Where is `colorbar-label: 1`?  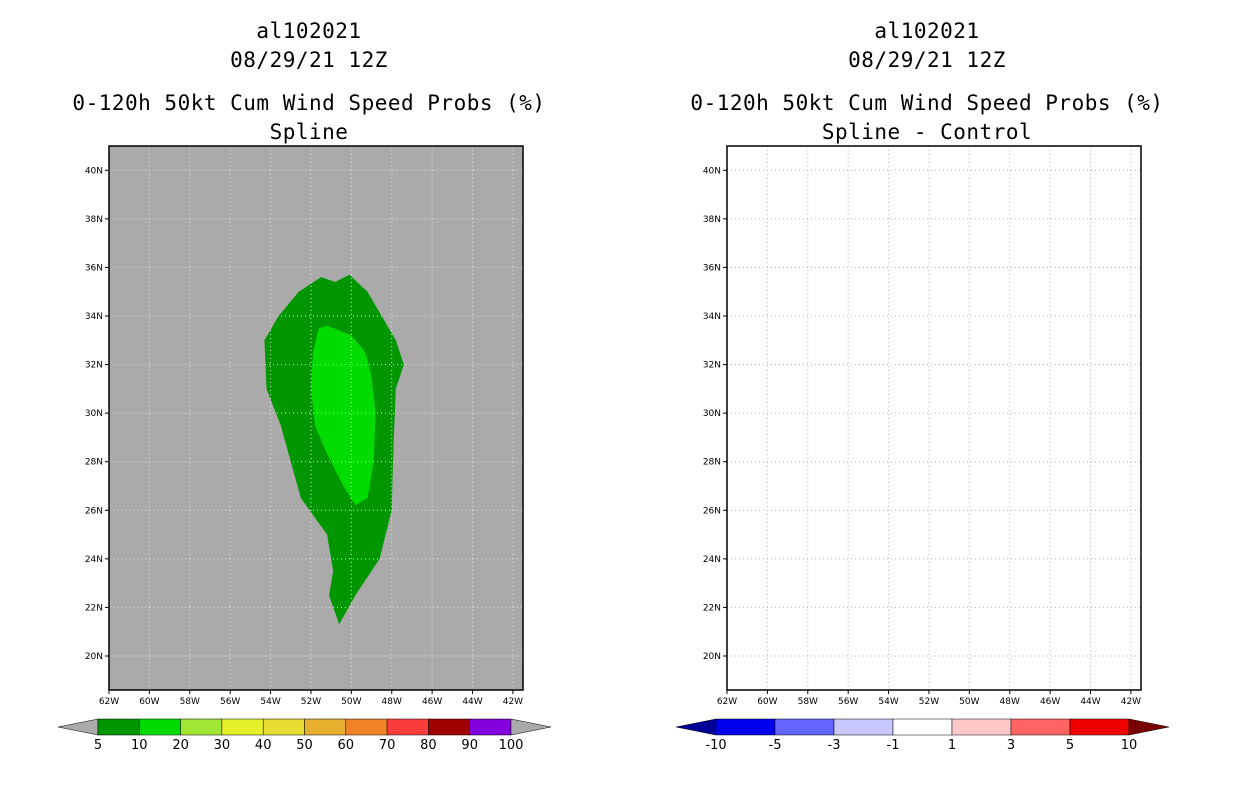 colorbar-label: 1 is located at coordinates (952, 745).